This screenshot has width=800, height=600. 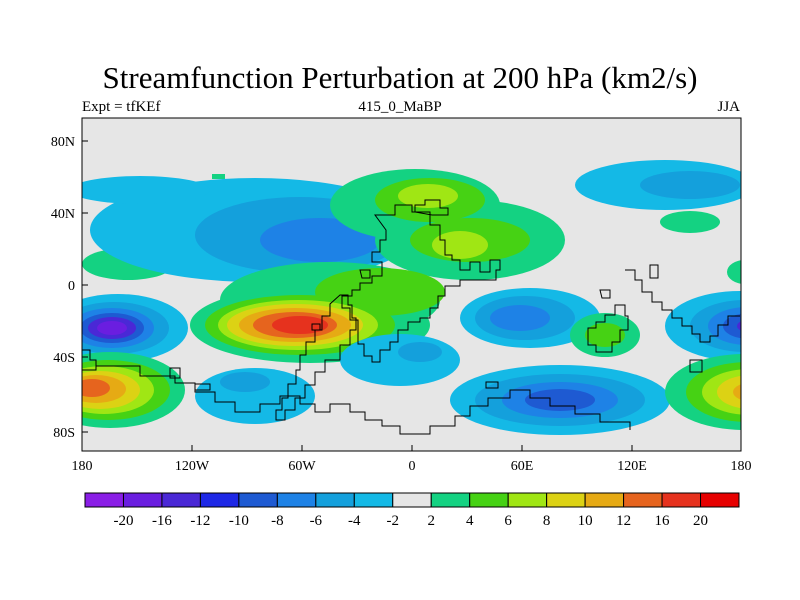 What do you see at coordinates (354, 521) in the screenshot?
I see `colorbar-label: -4` at bounding box center [354, 521].